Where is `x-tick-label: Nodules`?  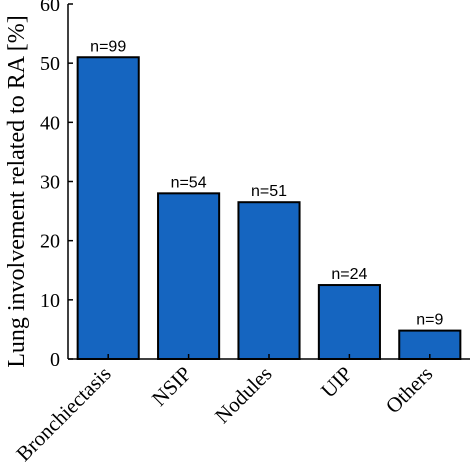 x-tick-label: Nodules is located at coordinates (243, 395).